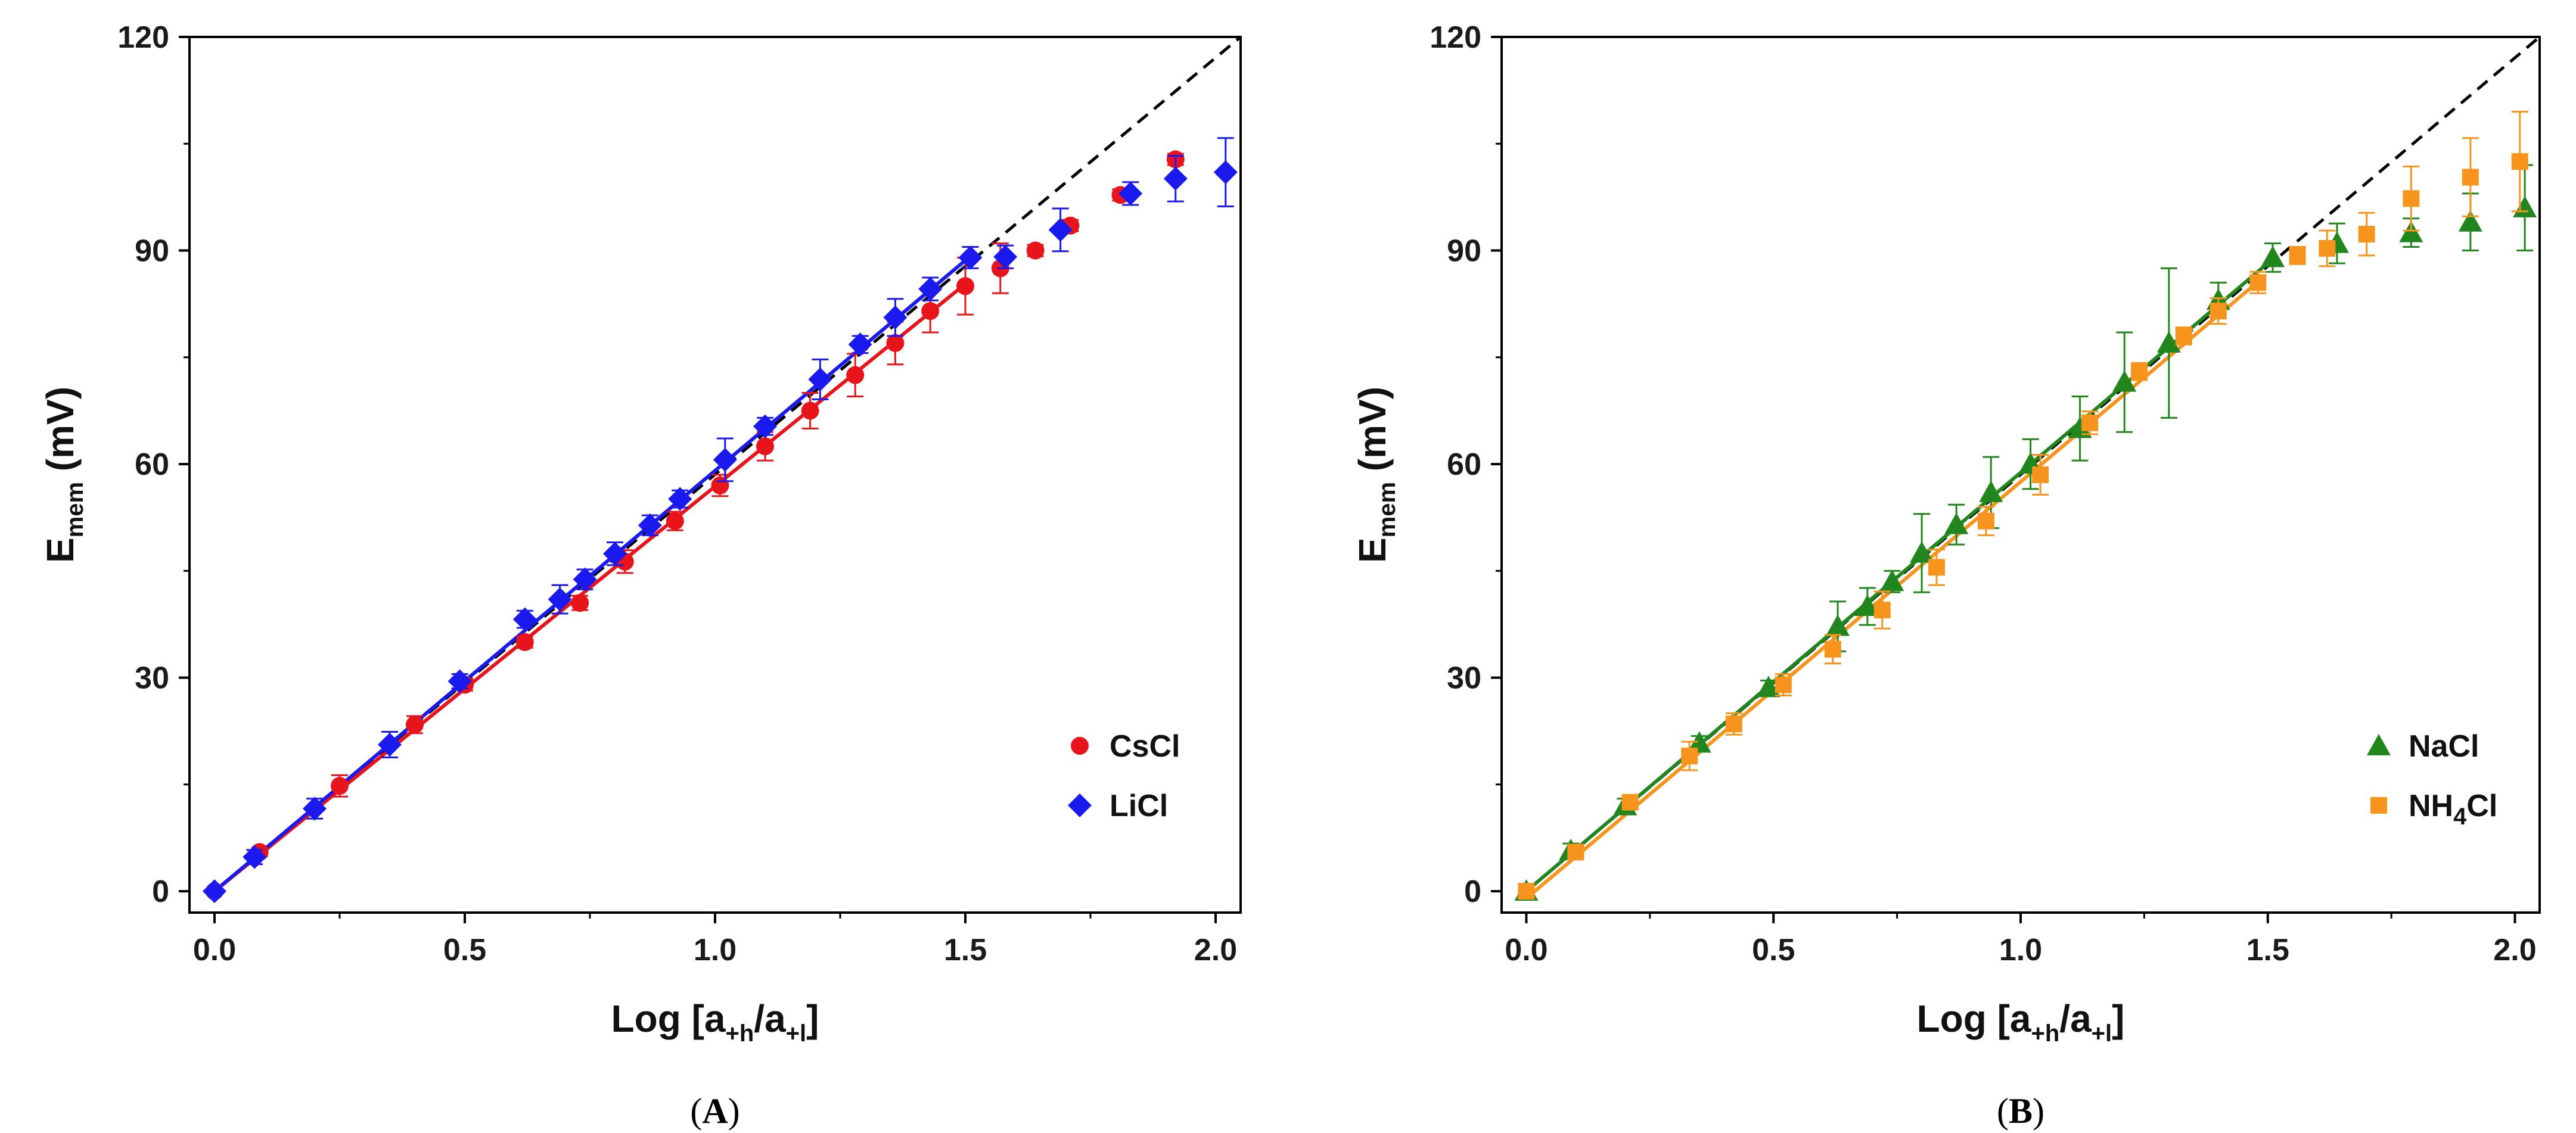 Image resolution: width=2576 pixels, height=1133 pixels. What do you see at coordinates (2444, 746) in the screenshot?
I see `legend-label-nacl: NaCl` at bounding box center [2444, 746].